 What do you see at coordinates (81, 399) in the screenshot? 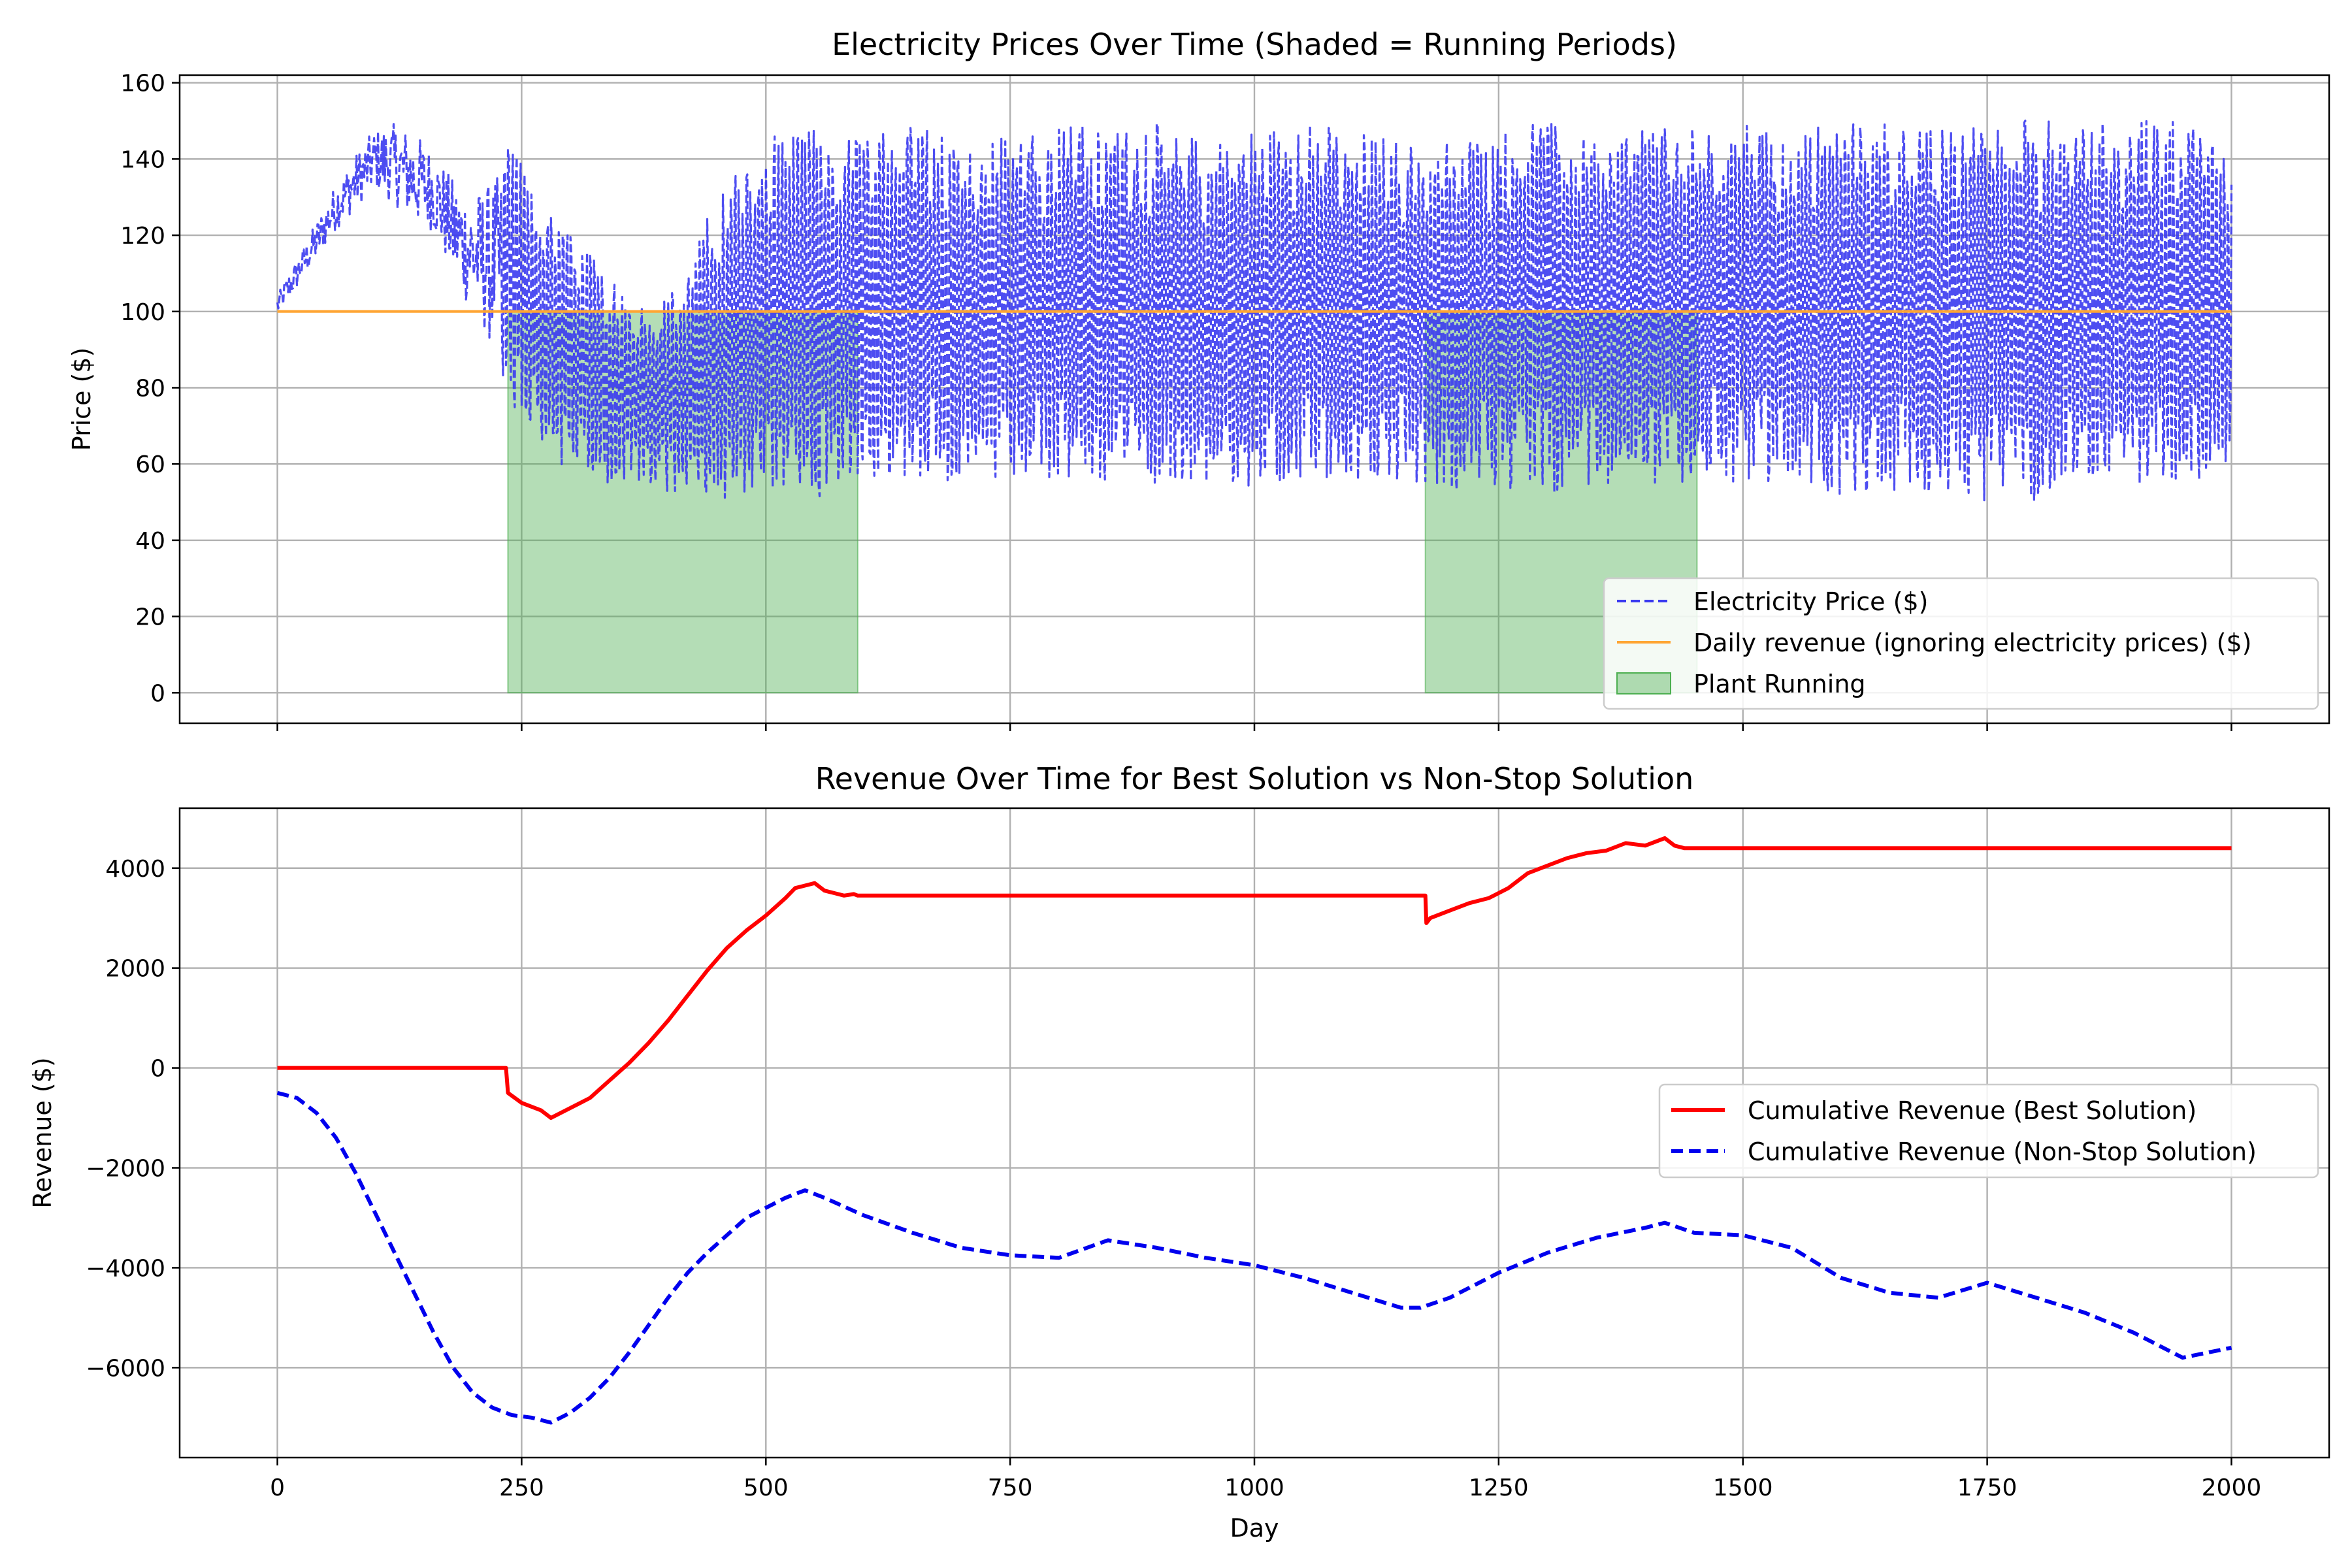
I see `price-y-axis-label: Price ($)` at bounding box center [81, 399].